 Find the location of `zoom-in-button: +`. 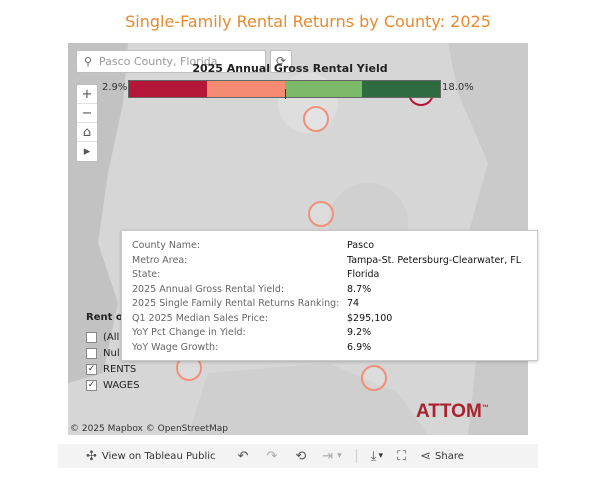

zoom-in-button: + is located at coordinates (87, 94).